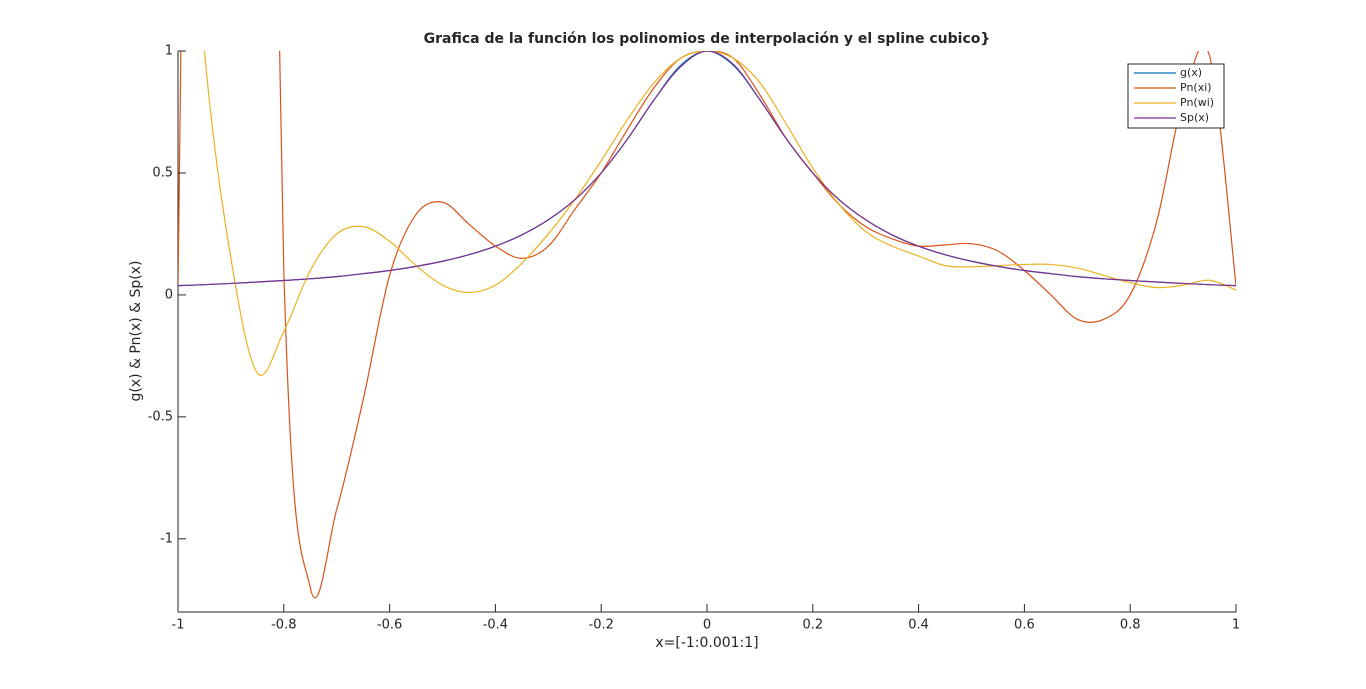 The image size is (1366, 689). I want to click on x-tick-label: 0, so click(707, 625).